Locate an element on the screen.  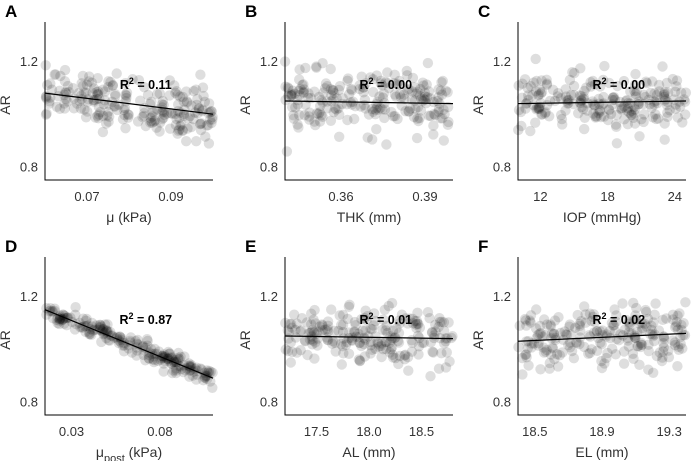
x-tick-label: 0.08 is located at coordinates (159, 431).